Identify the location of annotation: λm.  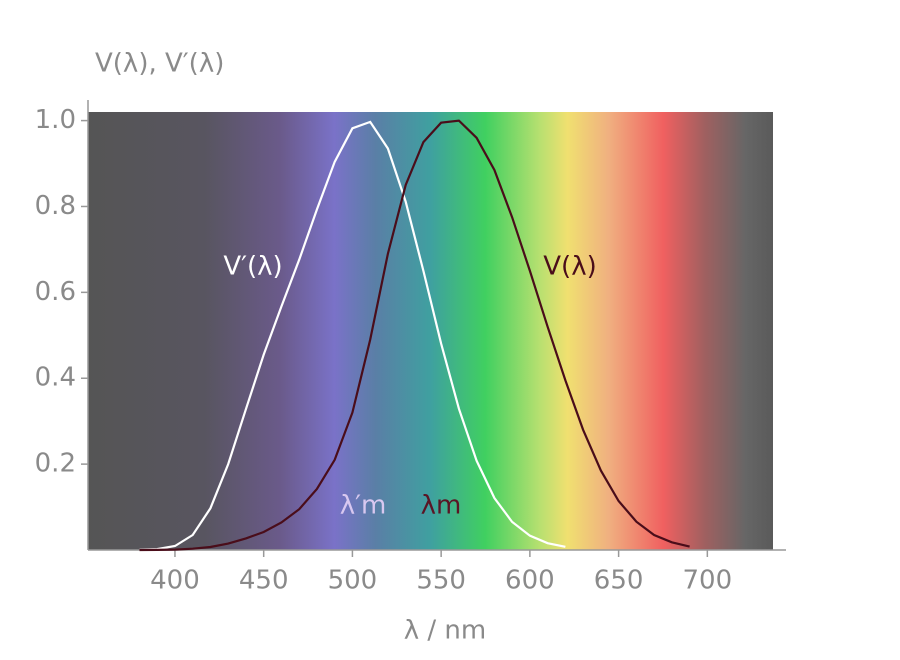
(441, 506).